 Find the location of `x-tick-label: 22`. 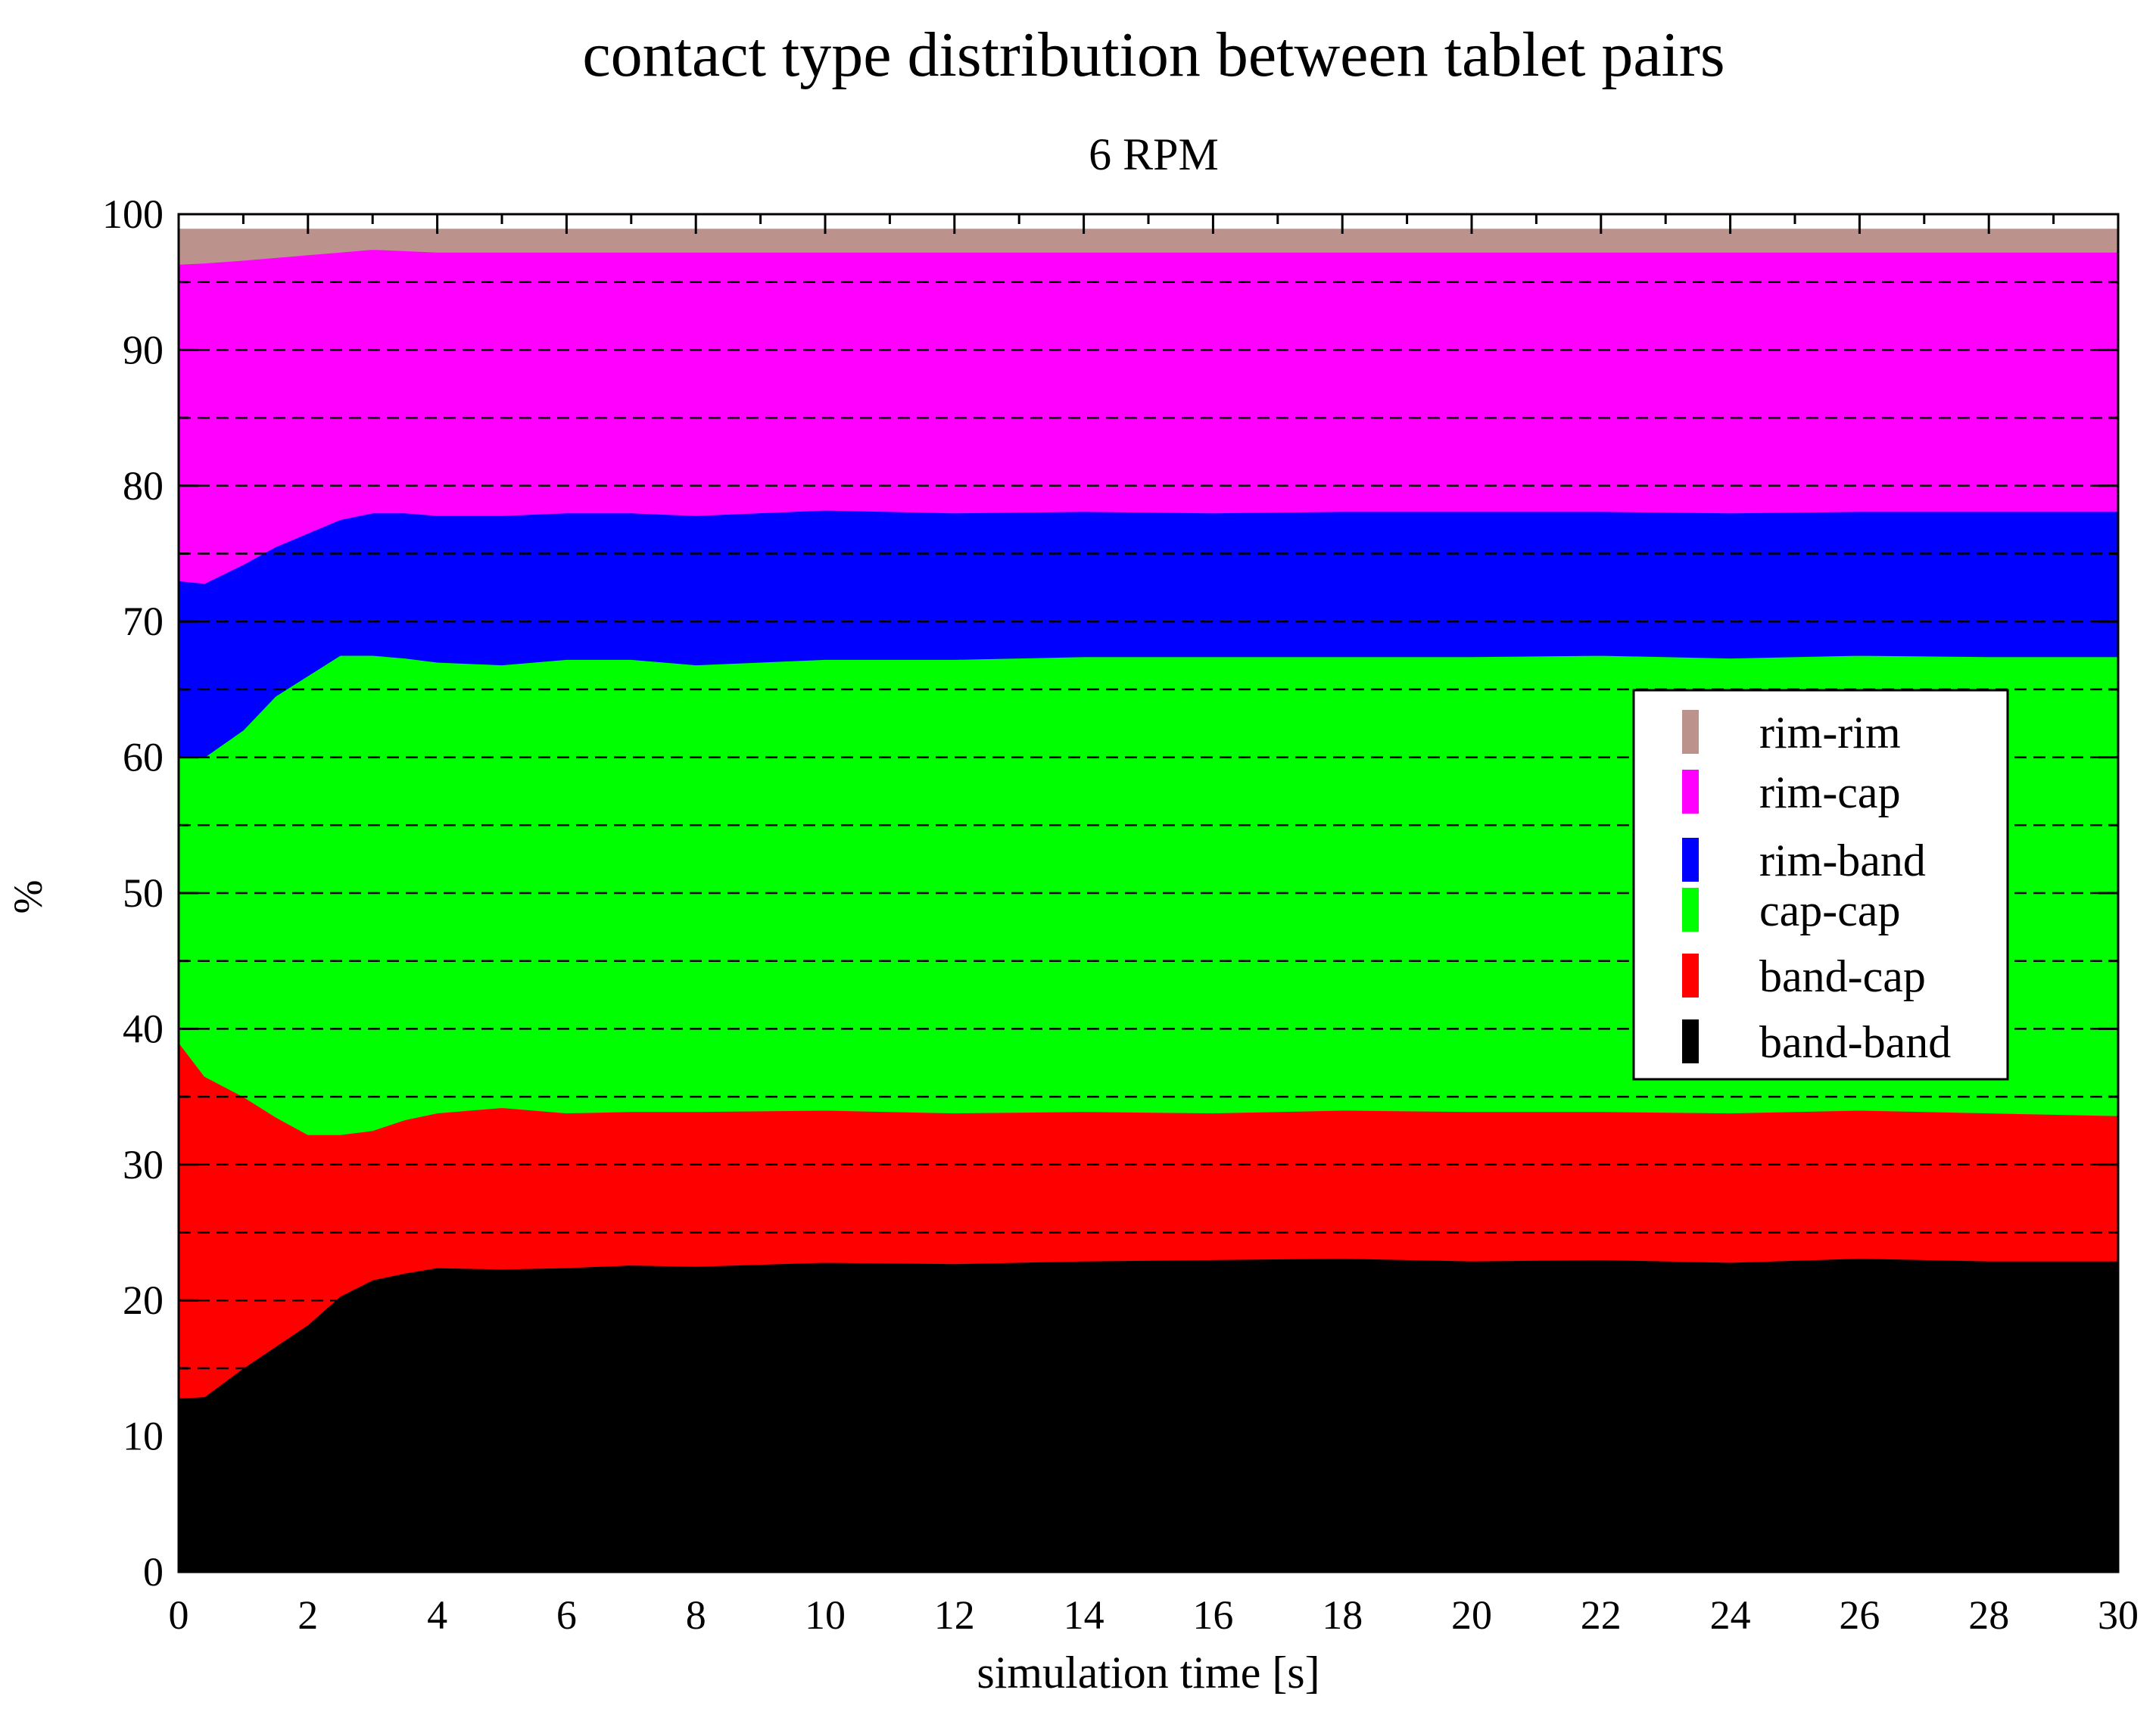

x-tick-label: 22 is located at coordinates (1601, 1615).